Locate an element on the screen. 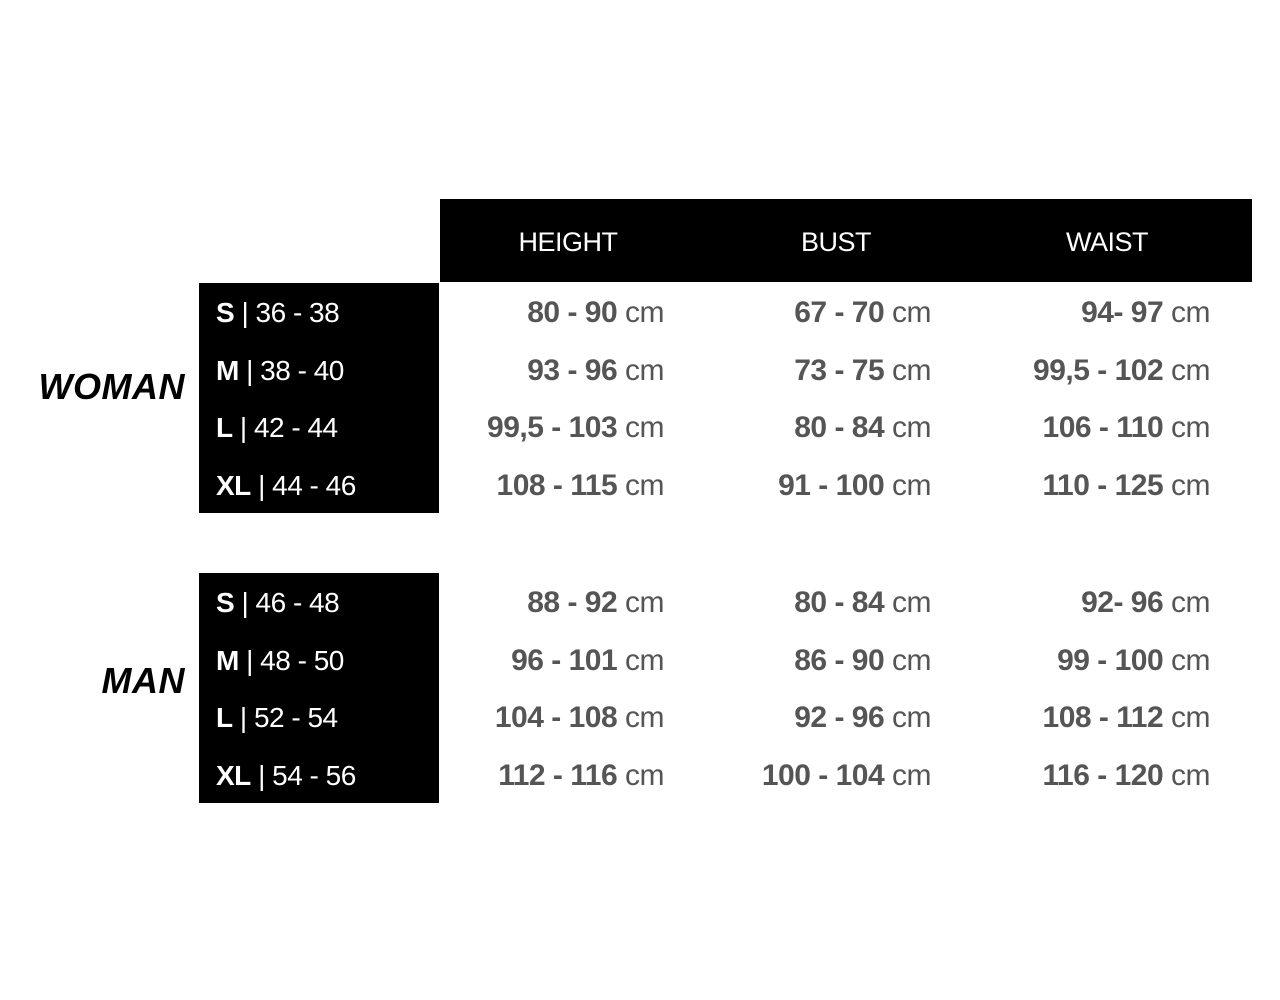 The image size is (1280, 1000). cell-height: 112 - 116 cm is located at coordinates (534, 776).